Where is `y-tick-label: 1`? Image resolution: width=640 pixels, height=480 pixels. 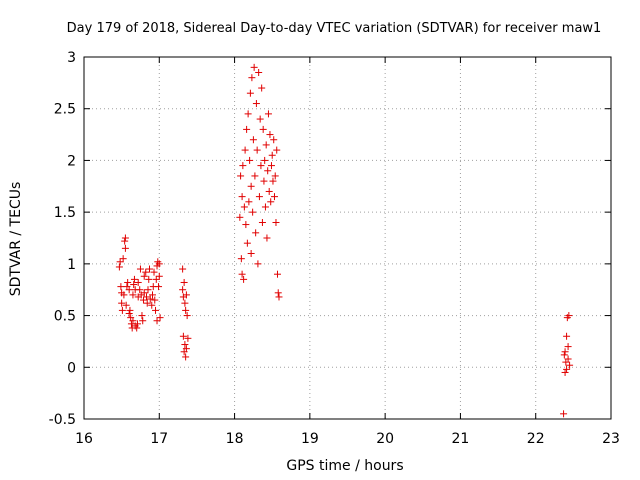 y-tick-label: 1 is located at coordinates (71, 265).